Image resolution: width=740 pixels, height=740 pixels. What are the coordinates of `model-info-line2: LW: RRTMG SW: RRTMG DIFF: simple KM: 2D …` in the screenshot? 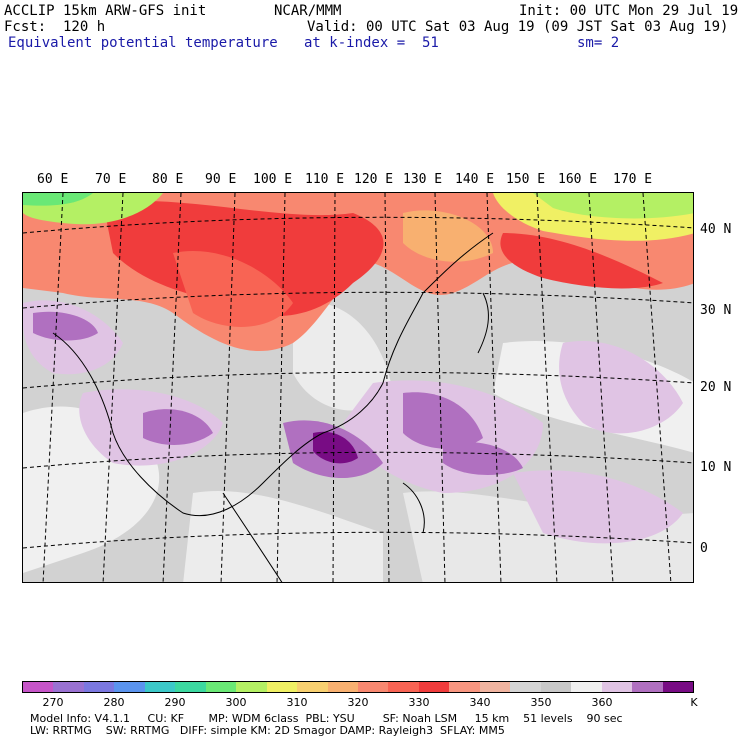 It's located at (267, 730).